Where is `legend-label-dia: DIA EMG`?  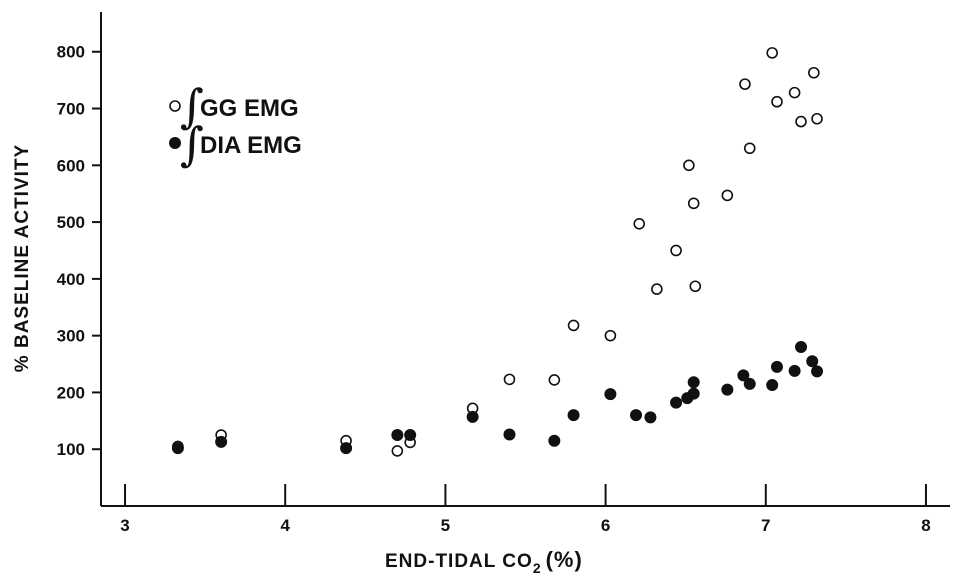 legend-label-dia: DIA EMG is located at coordinates (251, 145).